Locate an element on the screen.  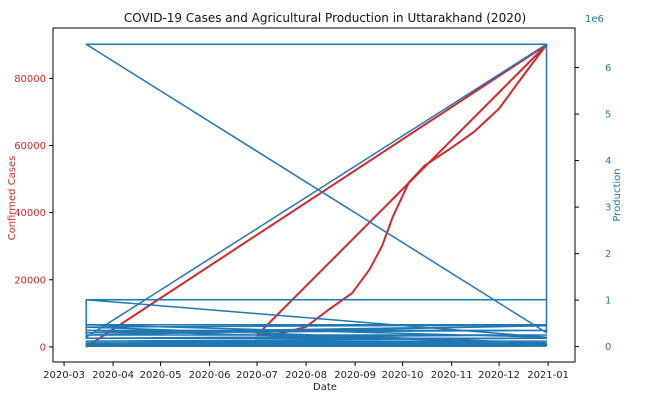
y-right-tick-label: 3 is located at coordinates (608, 208).